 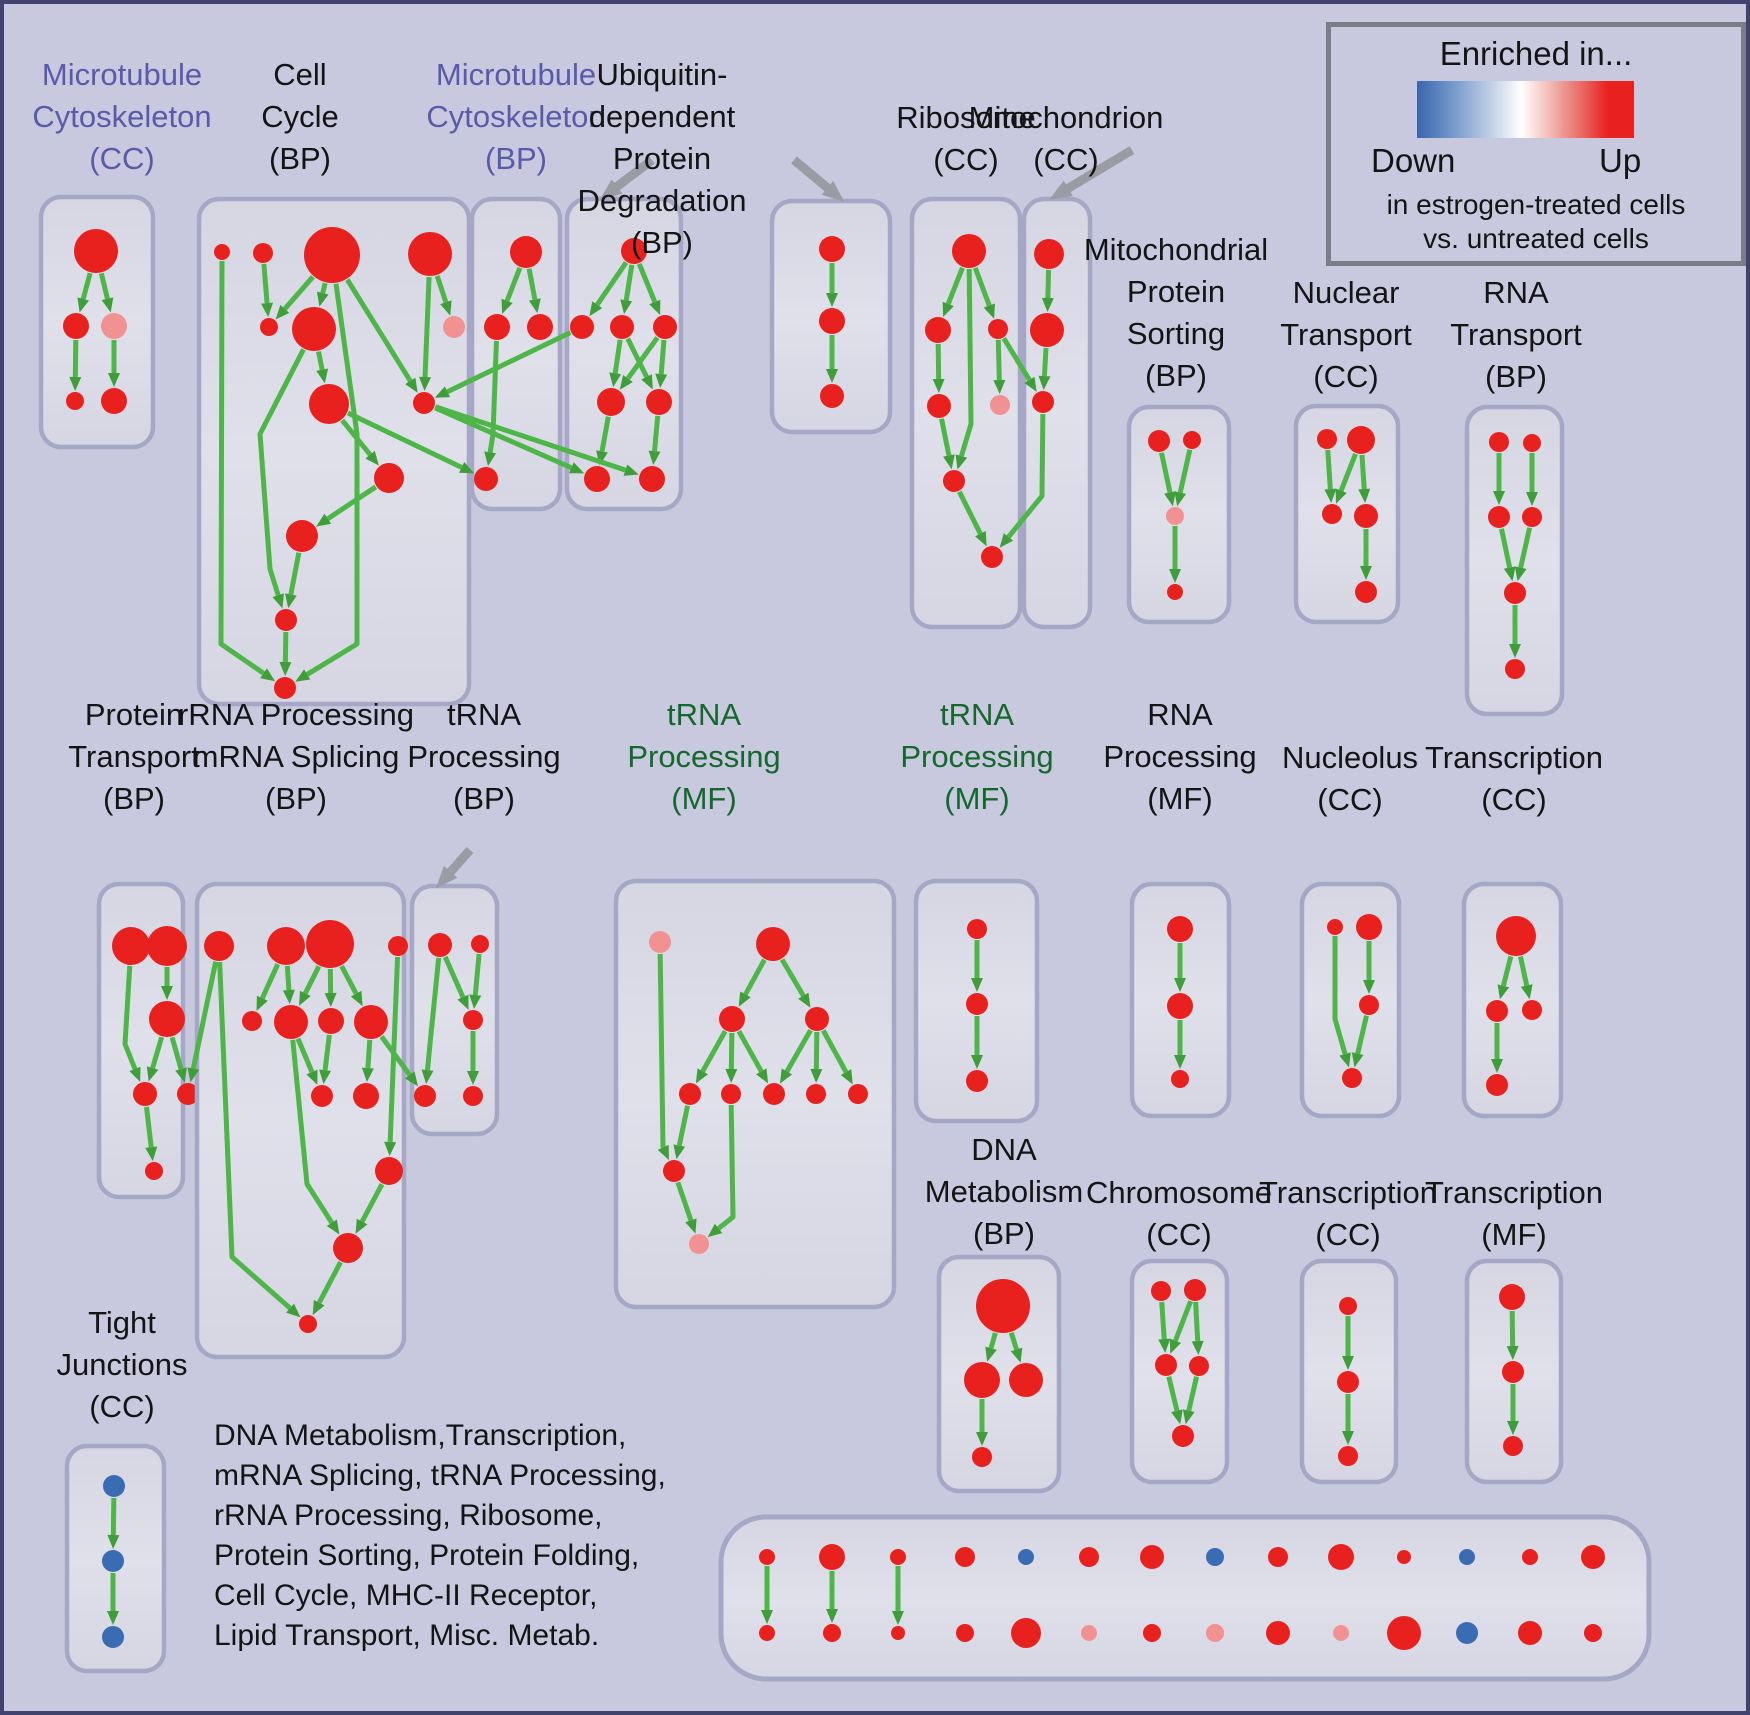 What do you see at coordinates (1525, 109) in the screenshot?
I see `legend-gradient-bar` at bounding box center [1525, 109].